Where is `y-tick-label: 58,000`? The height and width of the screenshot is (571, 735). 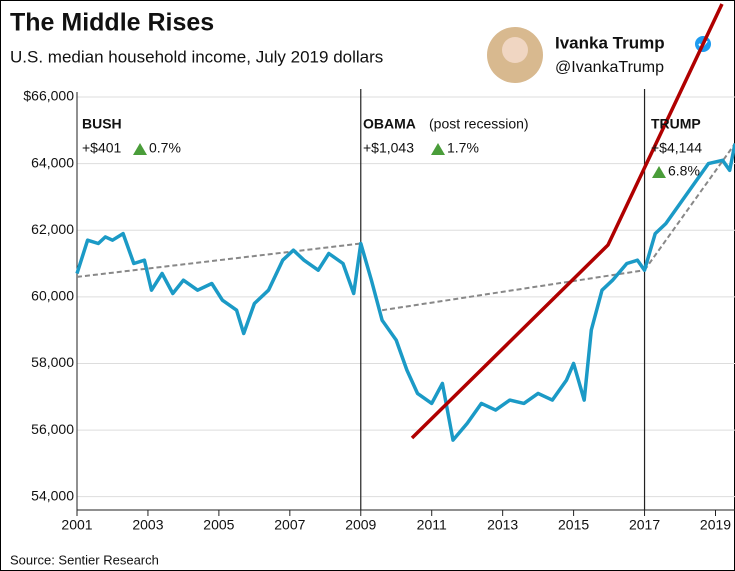 y-tick-label: 58,000 is located at coordinates (52, 362).